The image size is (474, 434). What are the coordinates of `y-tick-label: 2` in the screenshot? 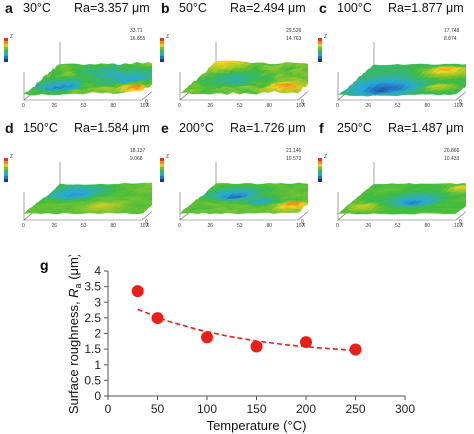 It's located at (97, 334).